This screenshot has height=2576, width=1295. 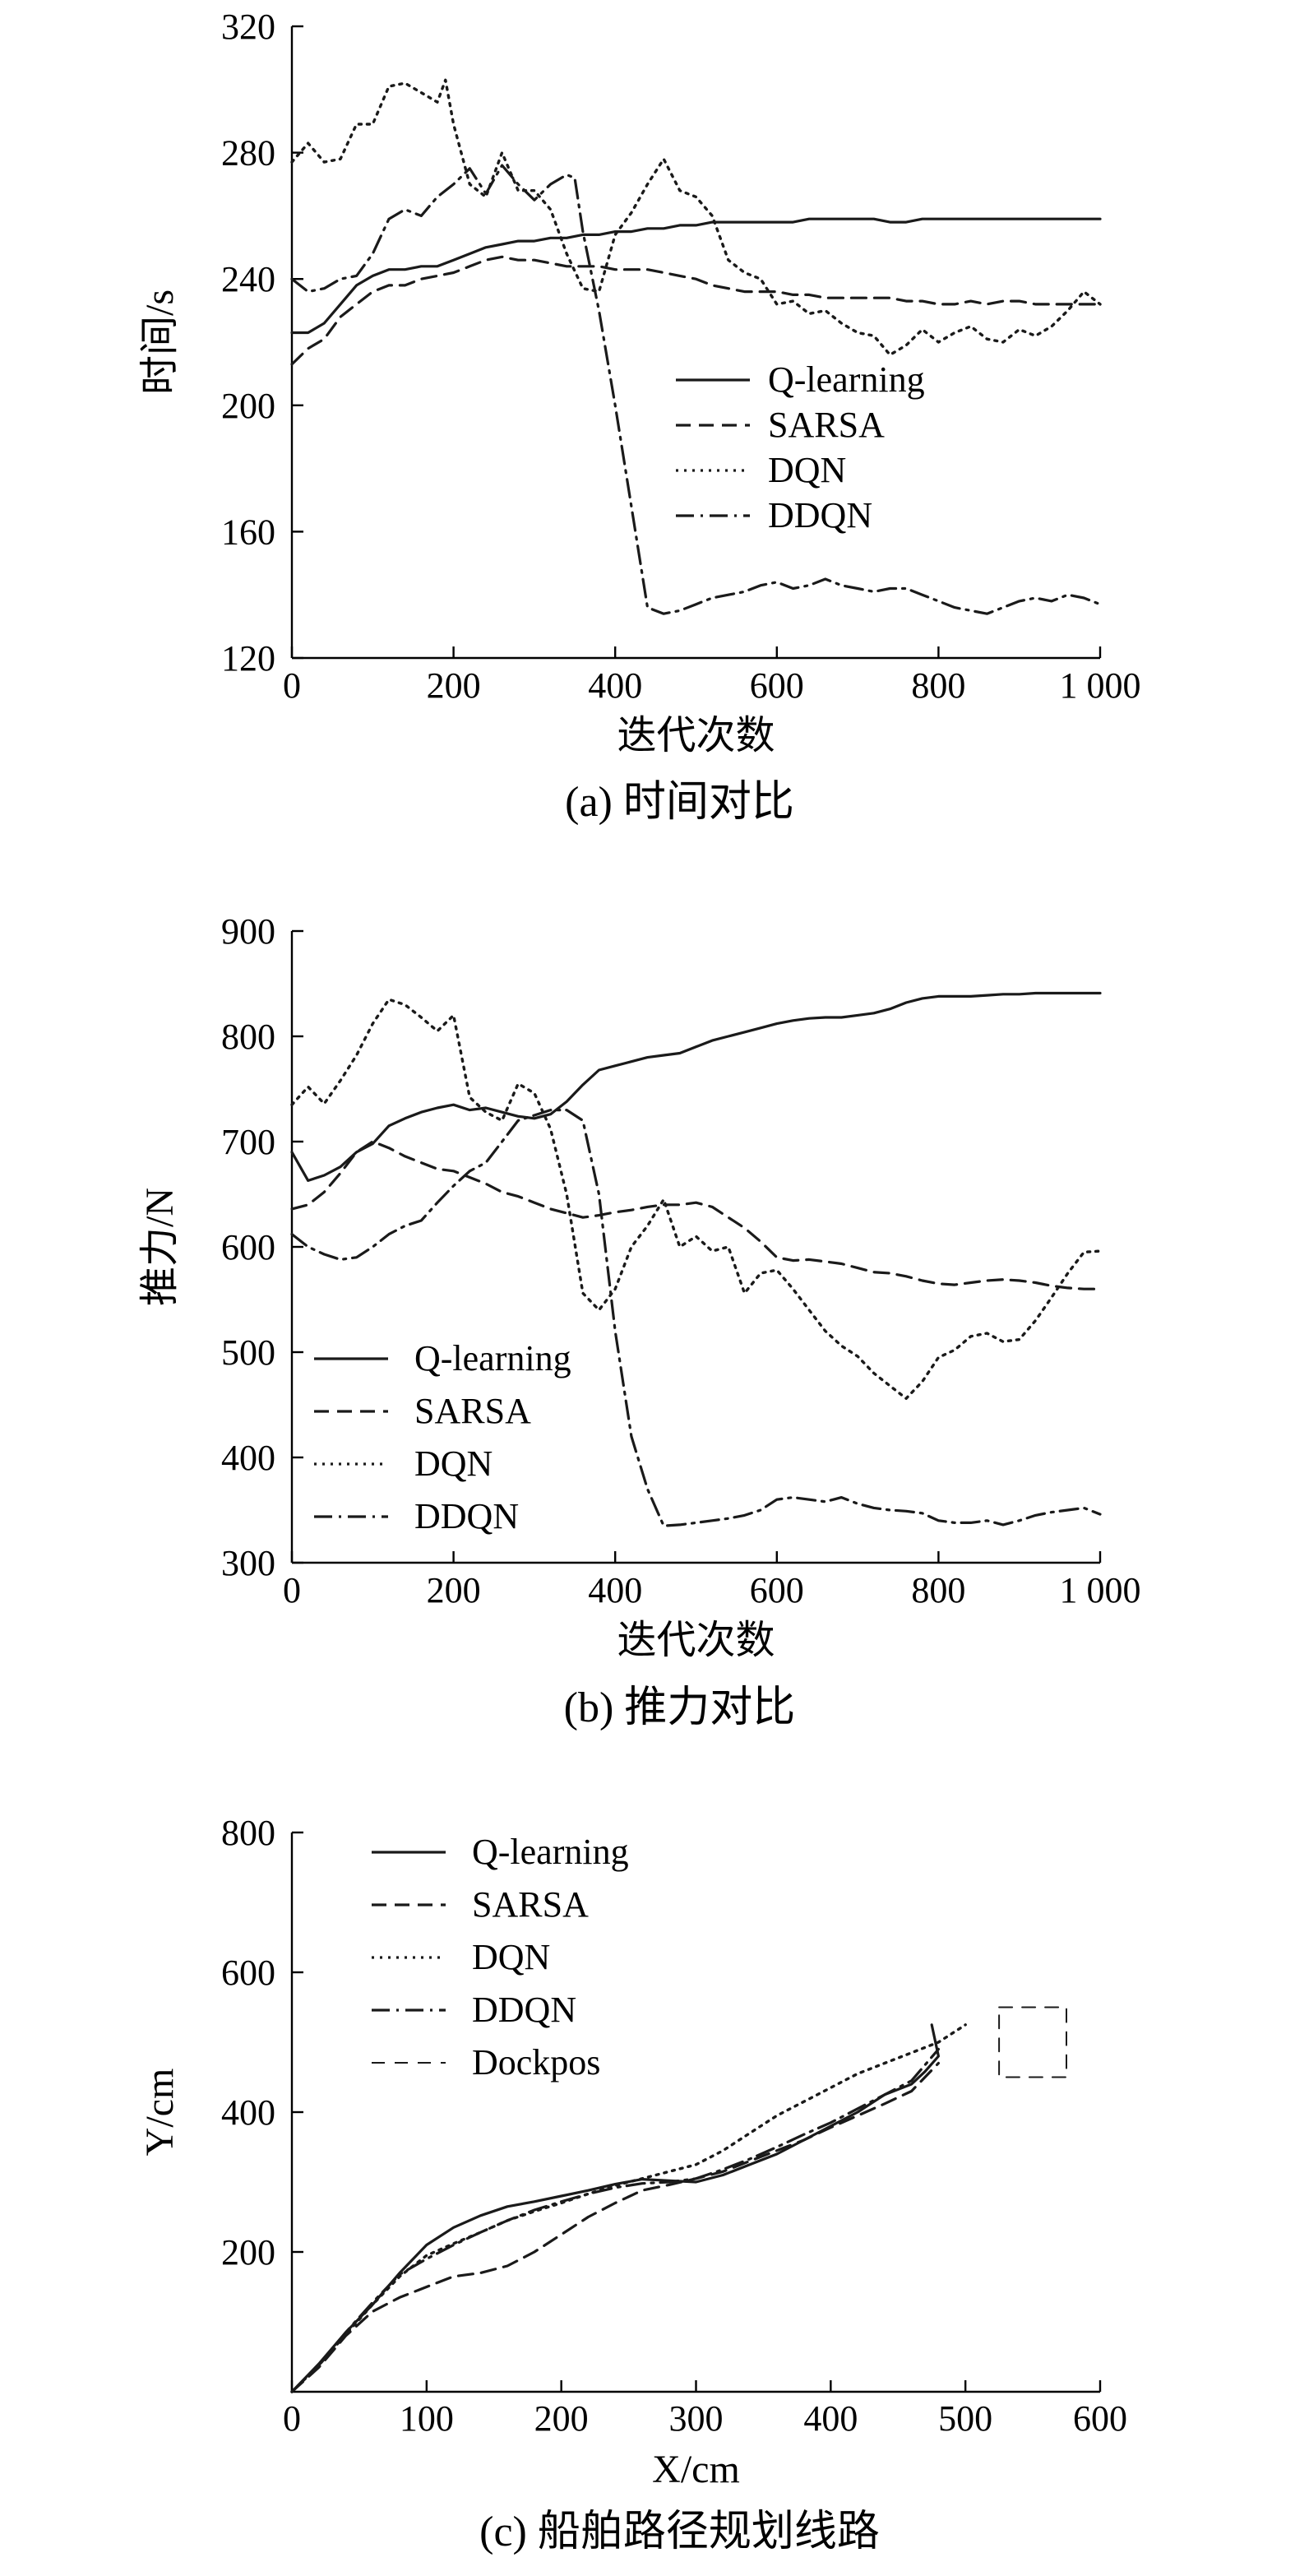 What do you see at coordinates (248, 154) in the screenshot?
I see `y-tick-label: 280` at bounding box center [248, 154].